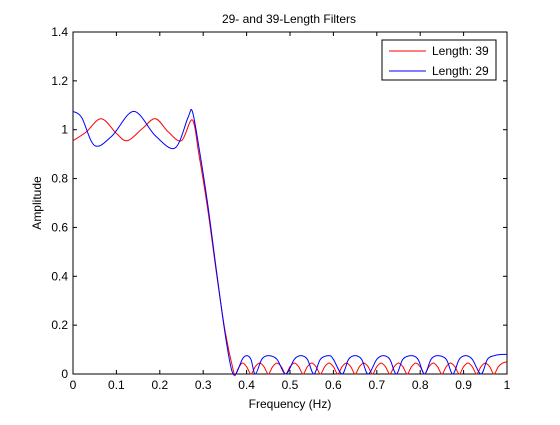  What do you see at coordinates (159, 385) in the screenshot?
I see `x-tick-label: 0.2` at bounding box center [159, 385].